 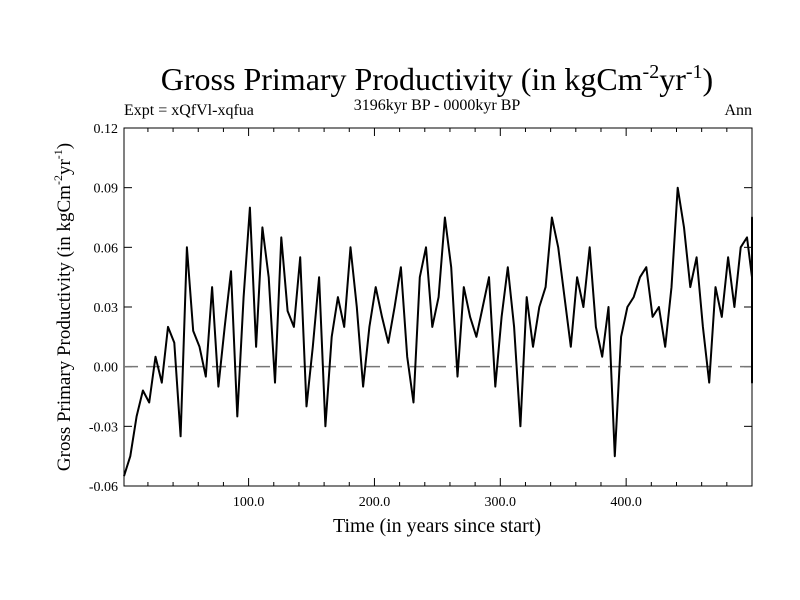 What do you see at coordinates (103, 487) in the screenshot?
I see `y-tick-label: -0.06` at bounding box center [103, 487].